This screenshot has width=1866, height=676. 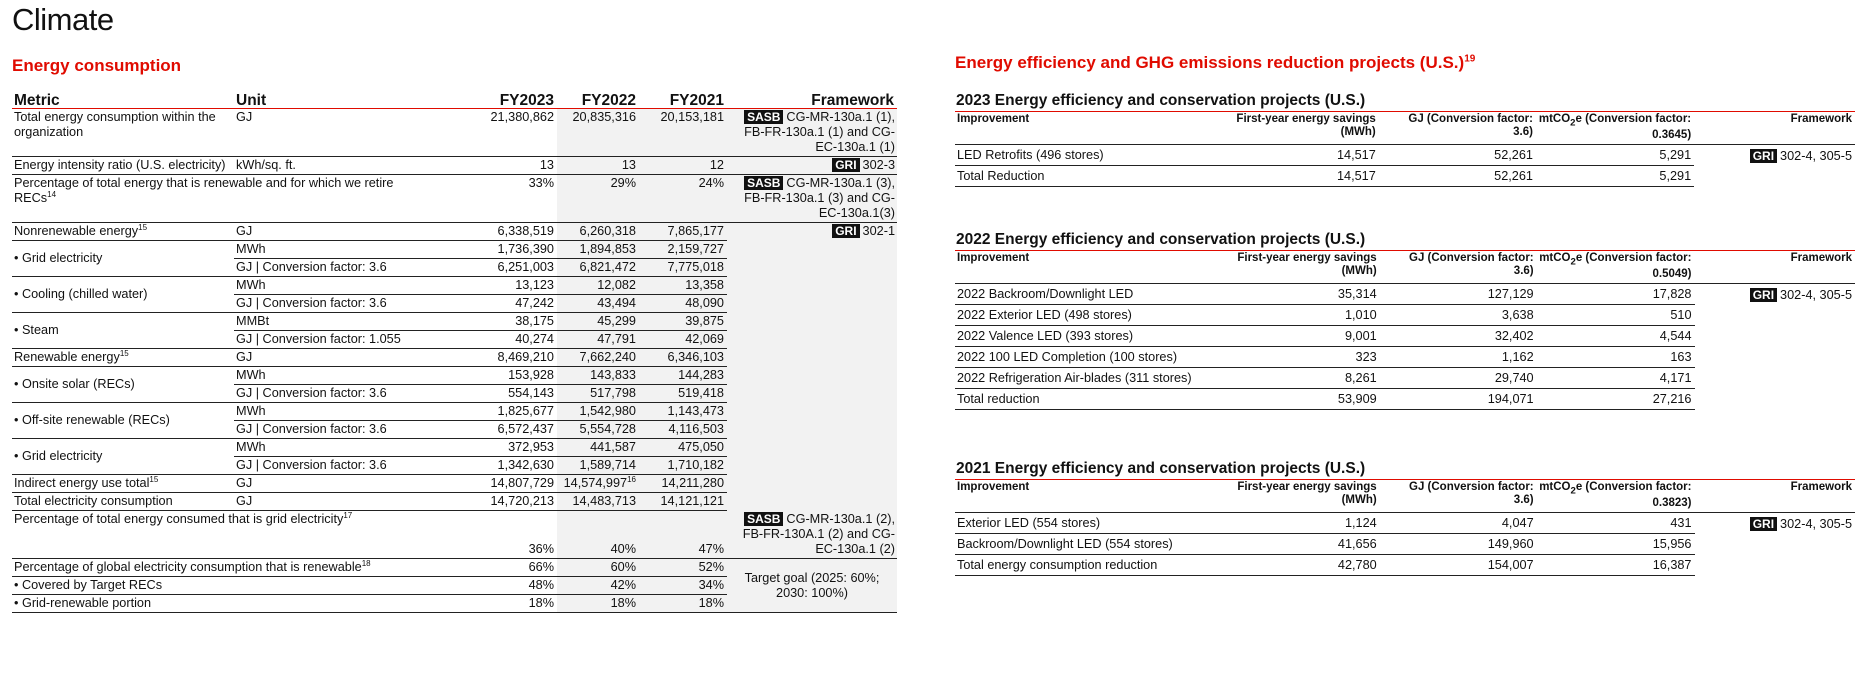 What do you see at coordinates (520, 303) in the screenshot?
I see `value-cell: 47,242` at bounding box center [520, 303].